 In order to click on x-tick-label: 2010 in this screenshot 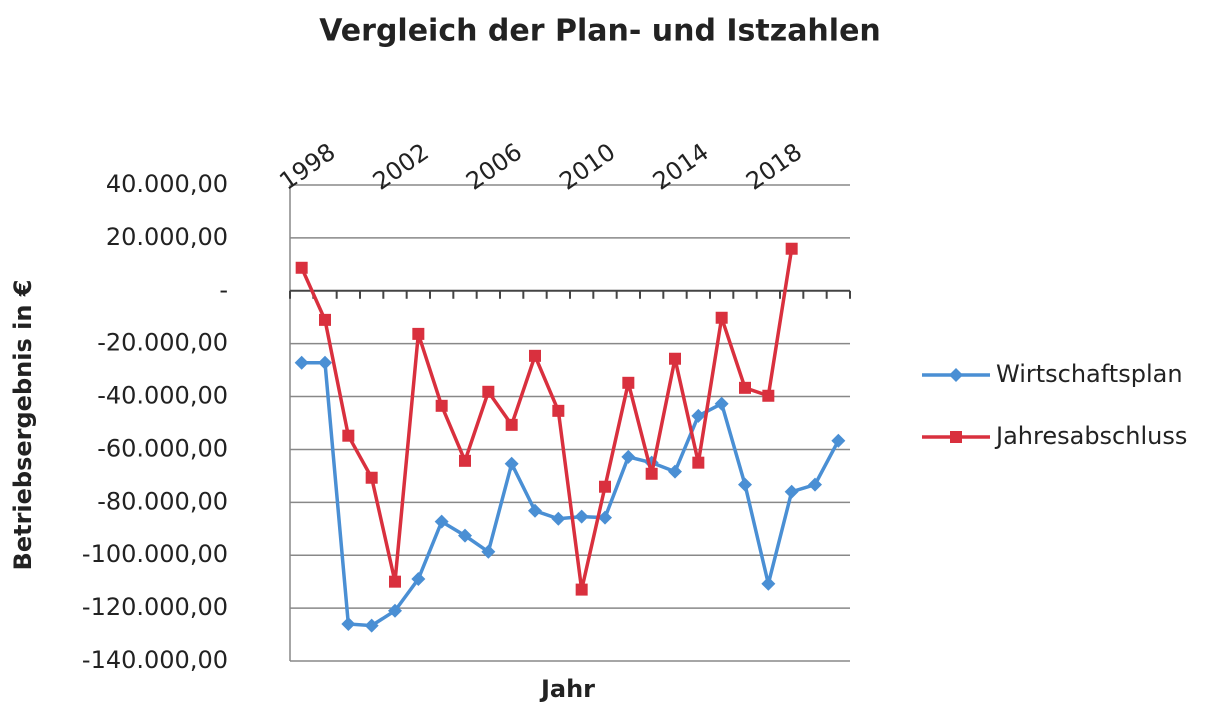, I will do `click(587, 167)`.